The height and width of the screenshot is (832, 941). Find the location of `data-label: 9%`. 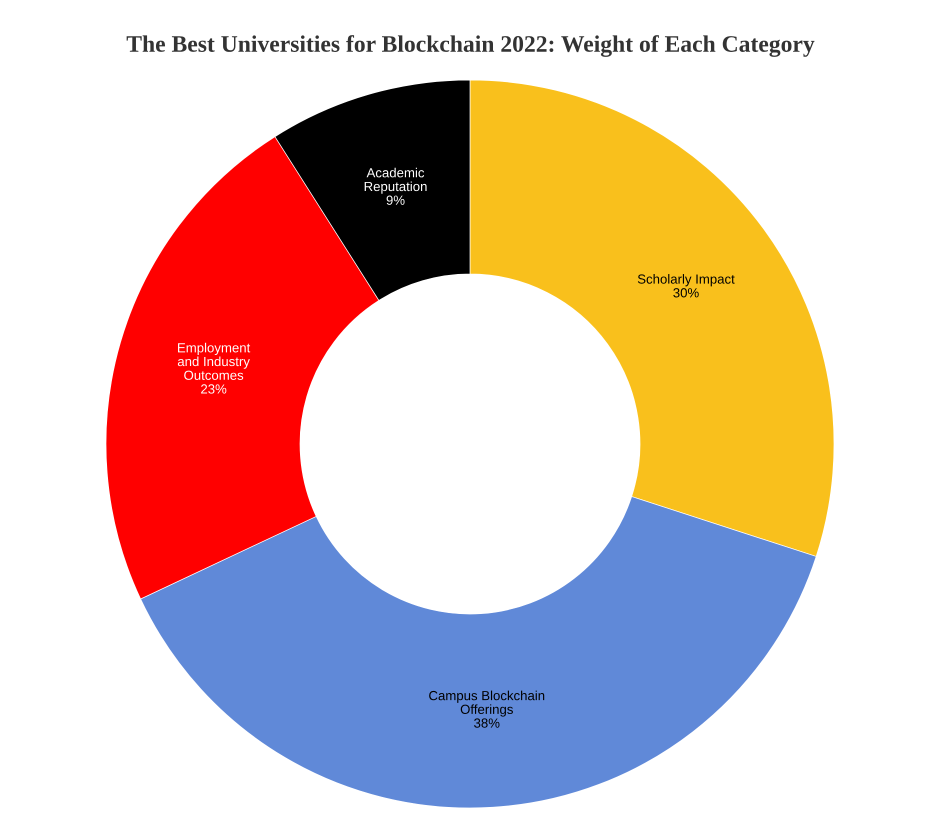

data-label: 9% is located at coordinates (395, 200).